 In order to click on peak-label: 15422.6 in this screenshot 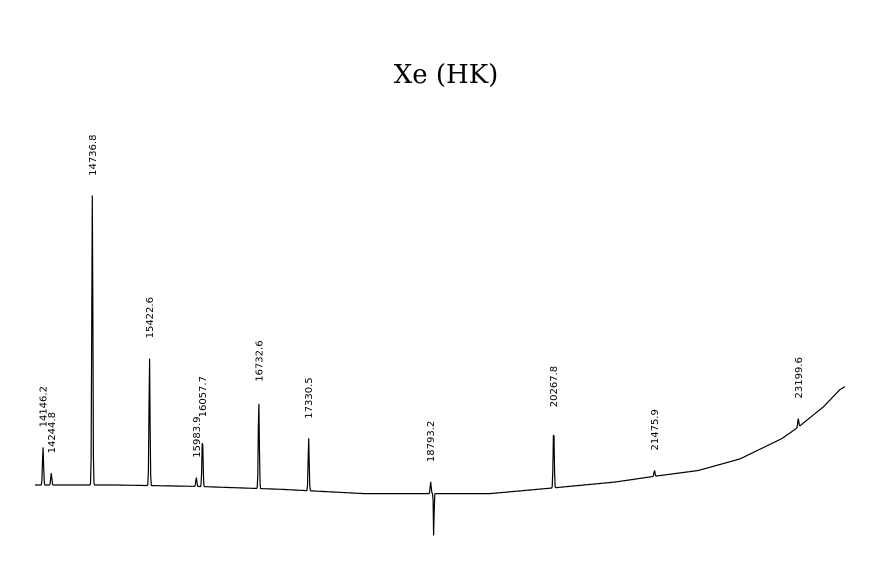, I will do `click(150, 317)`.